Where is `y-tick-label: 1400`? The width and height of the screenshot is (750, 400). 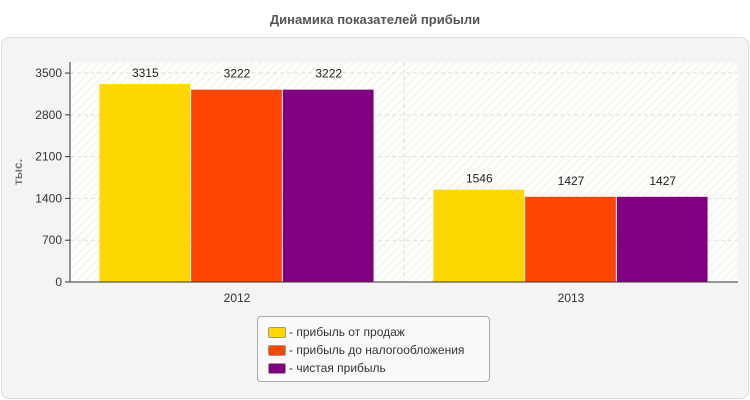 y-tick-label: 1400 is located at coordinates (48, 198).